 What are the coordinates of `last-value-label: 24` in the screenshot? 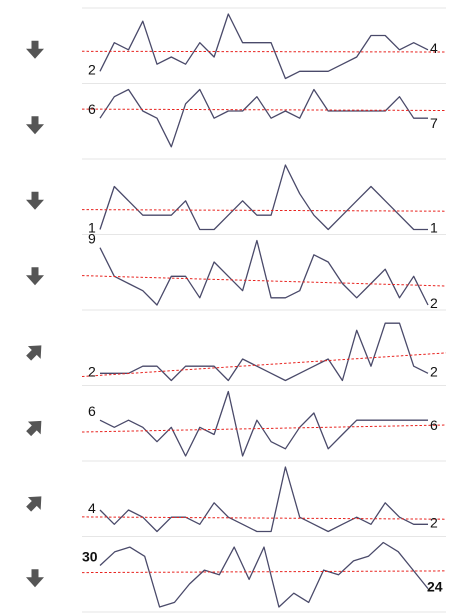 It's located at (435, 587).